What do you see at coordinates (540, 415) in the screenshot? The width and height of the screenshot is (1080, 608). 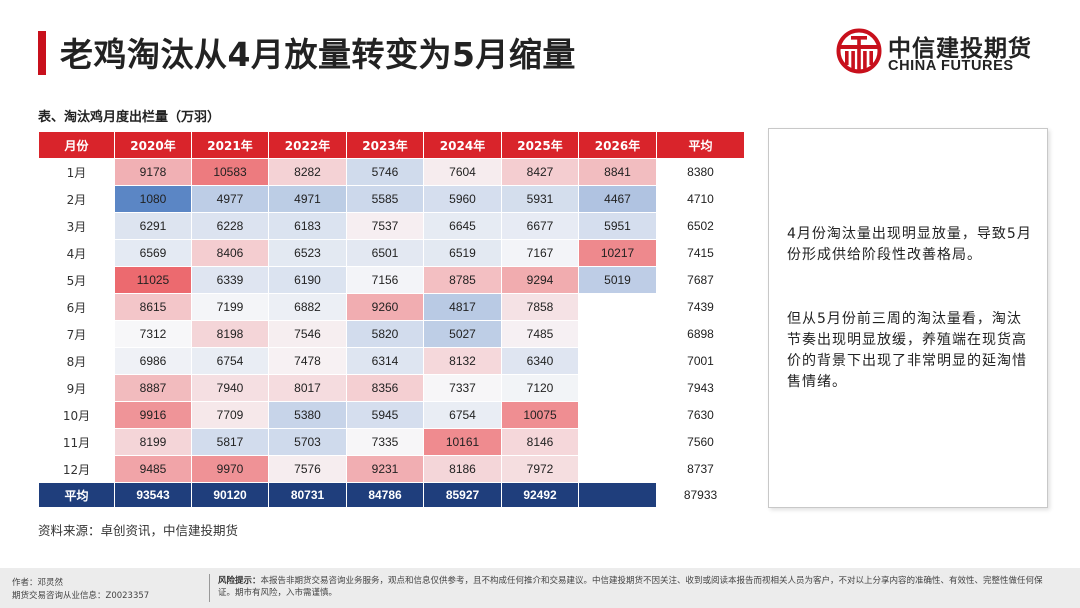 I see `value-cell: 10075` at bounding box center [540, 415].